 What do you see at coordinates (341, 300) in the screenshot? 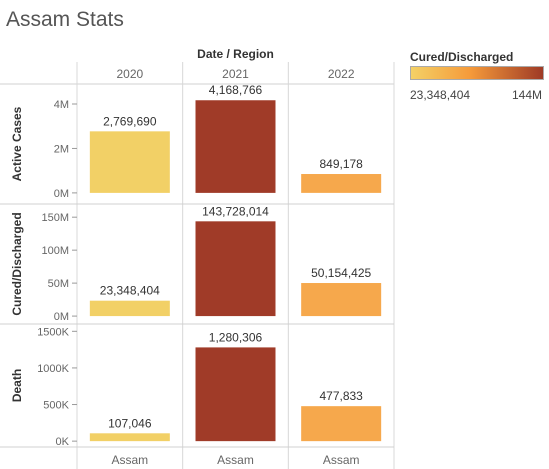
I see `bar-1-2022` at bounding box center [341, 300].